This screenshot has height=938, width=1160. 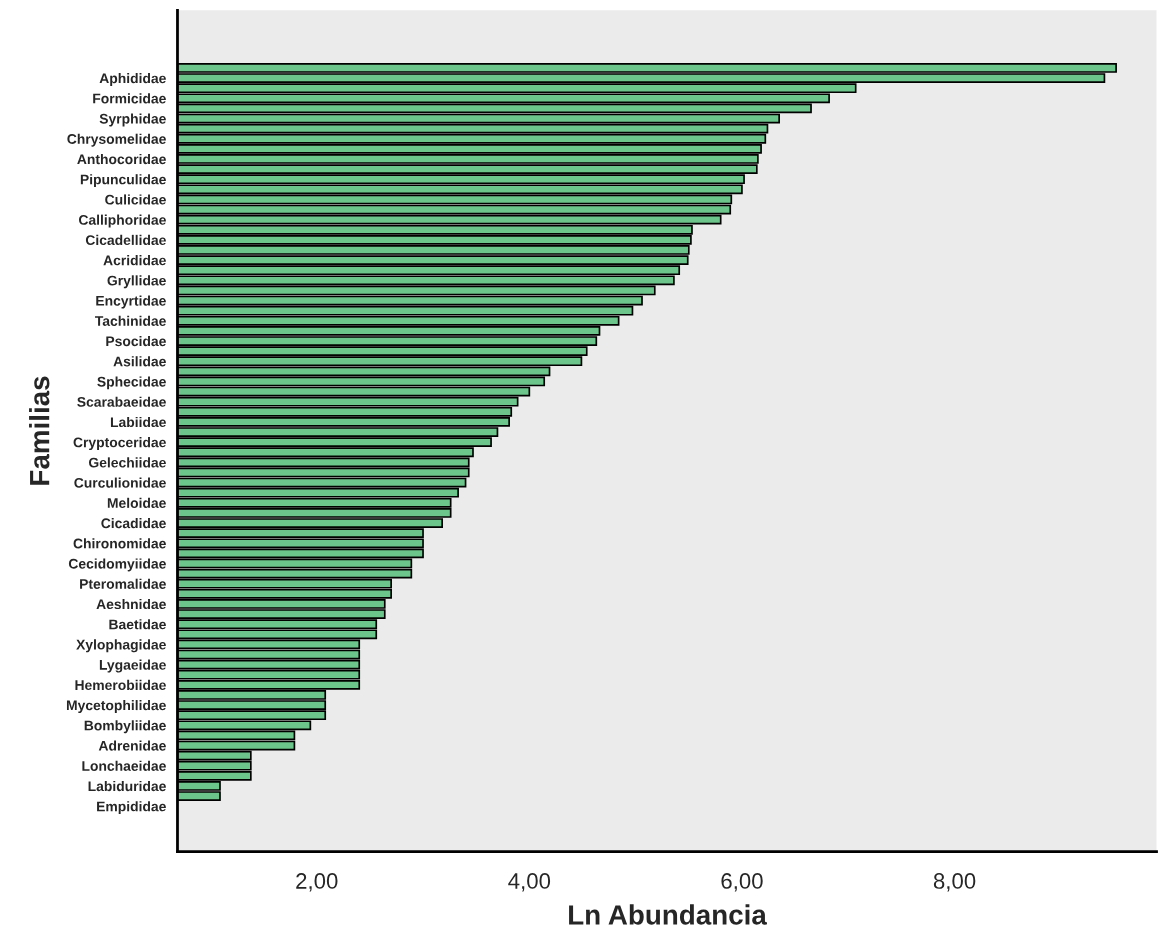 I want to click on x-tick-label: 6,00, so click(x=742, y=882).